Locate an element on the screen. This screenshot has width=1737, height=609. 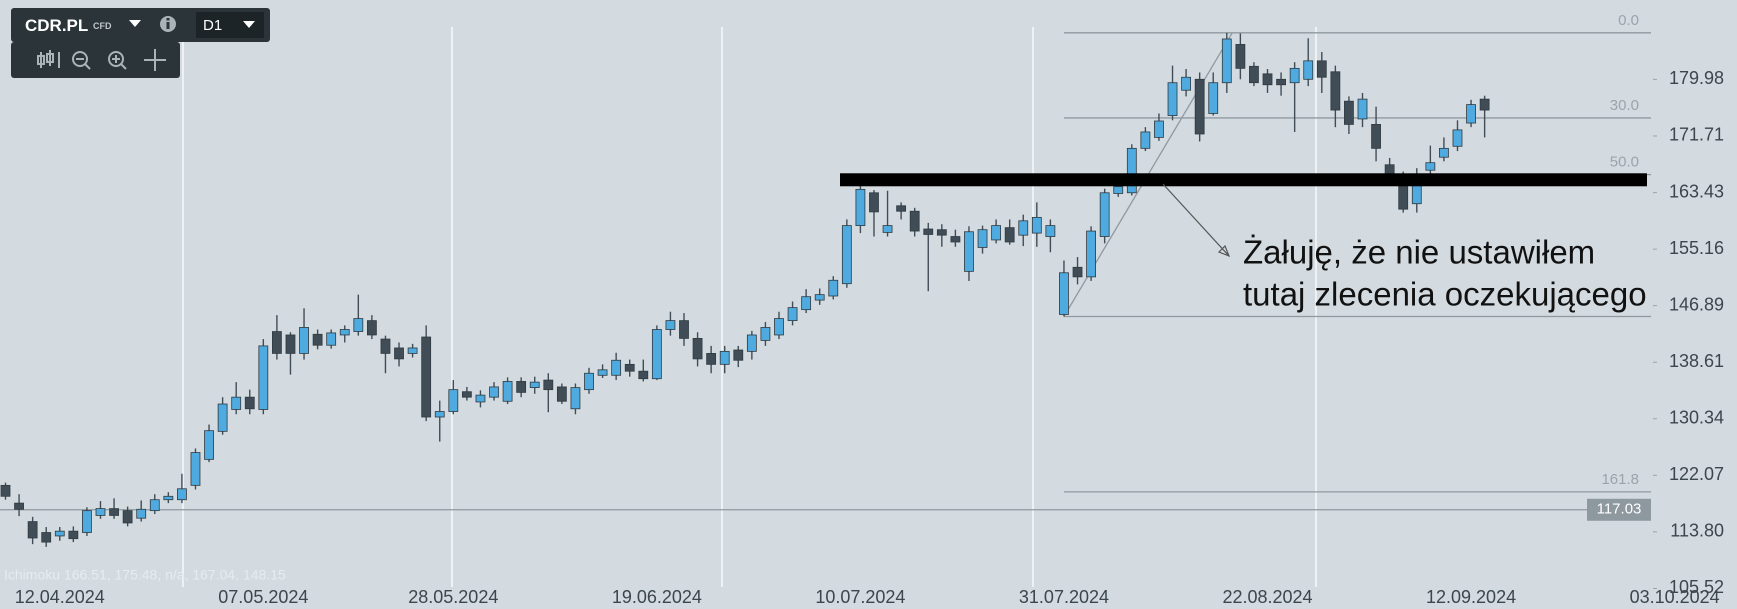
y-tick-label: 105.52 is located at coordinates (1696, 587).